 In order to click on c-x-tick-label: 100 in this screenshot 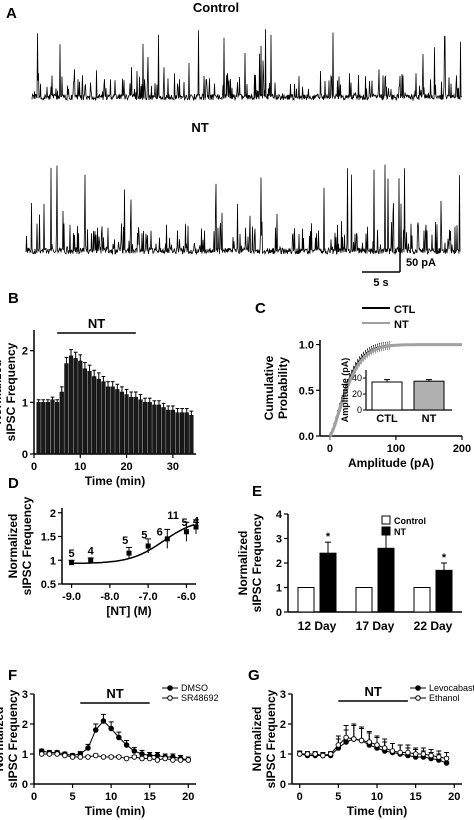, I will do `click(396, 449)`.